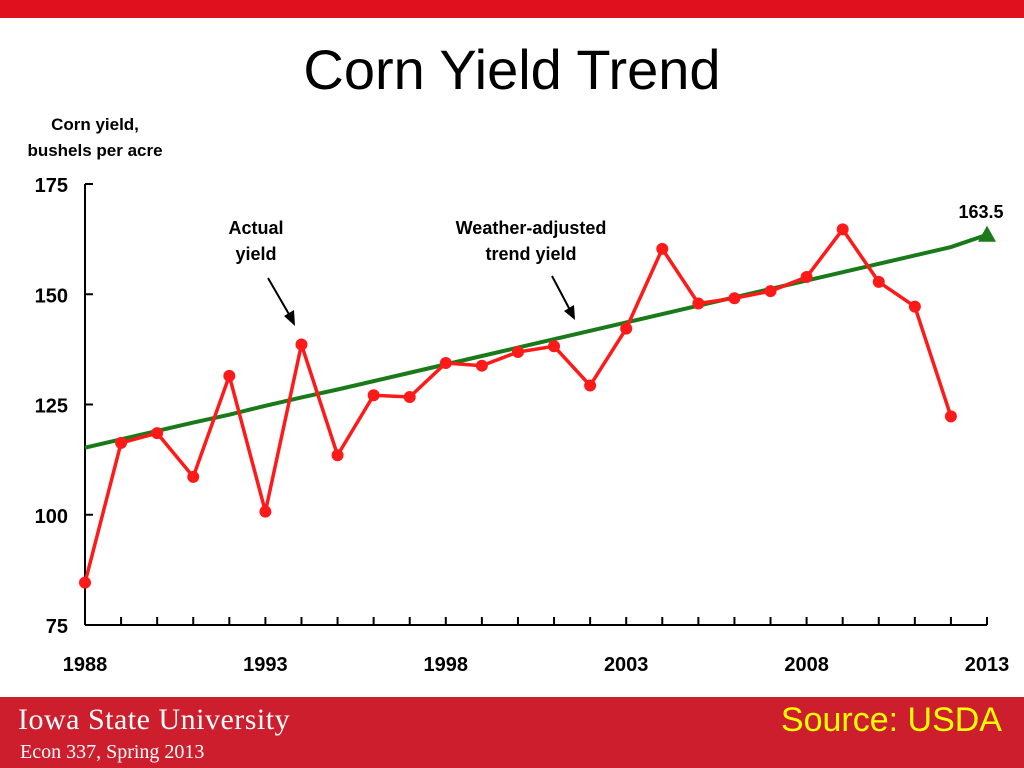 This screenshot has height=768, width=1024. I want to click on annotation-actual-line1: Actual, so click(255, 228).